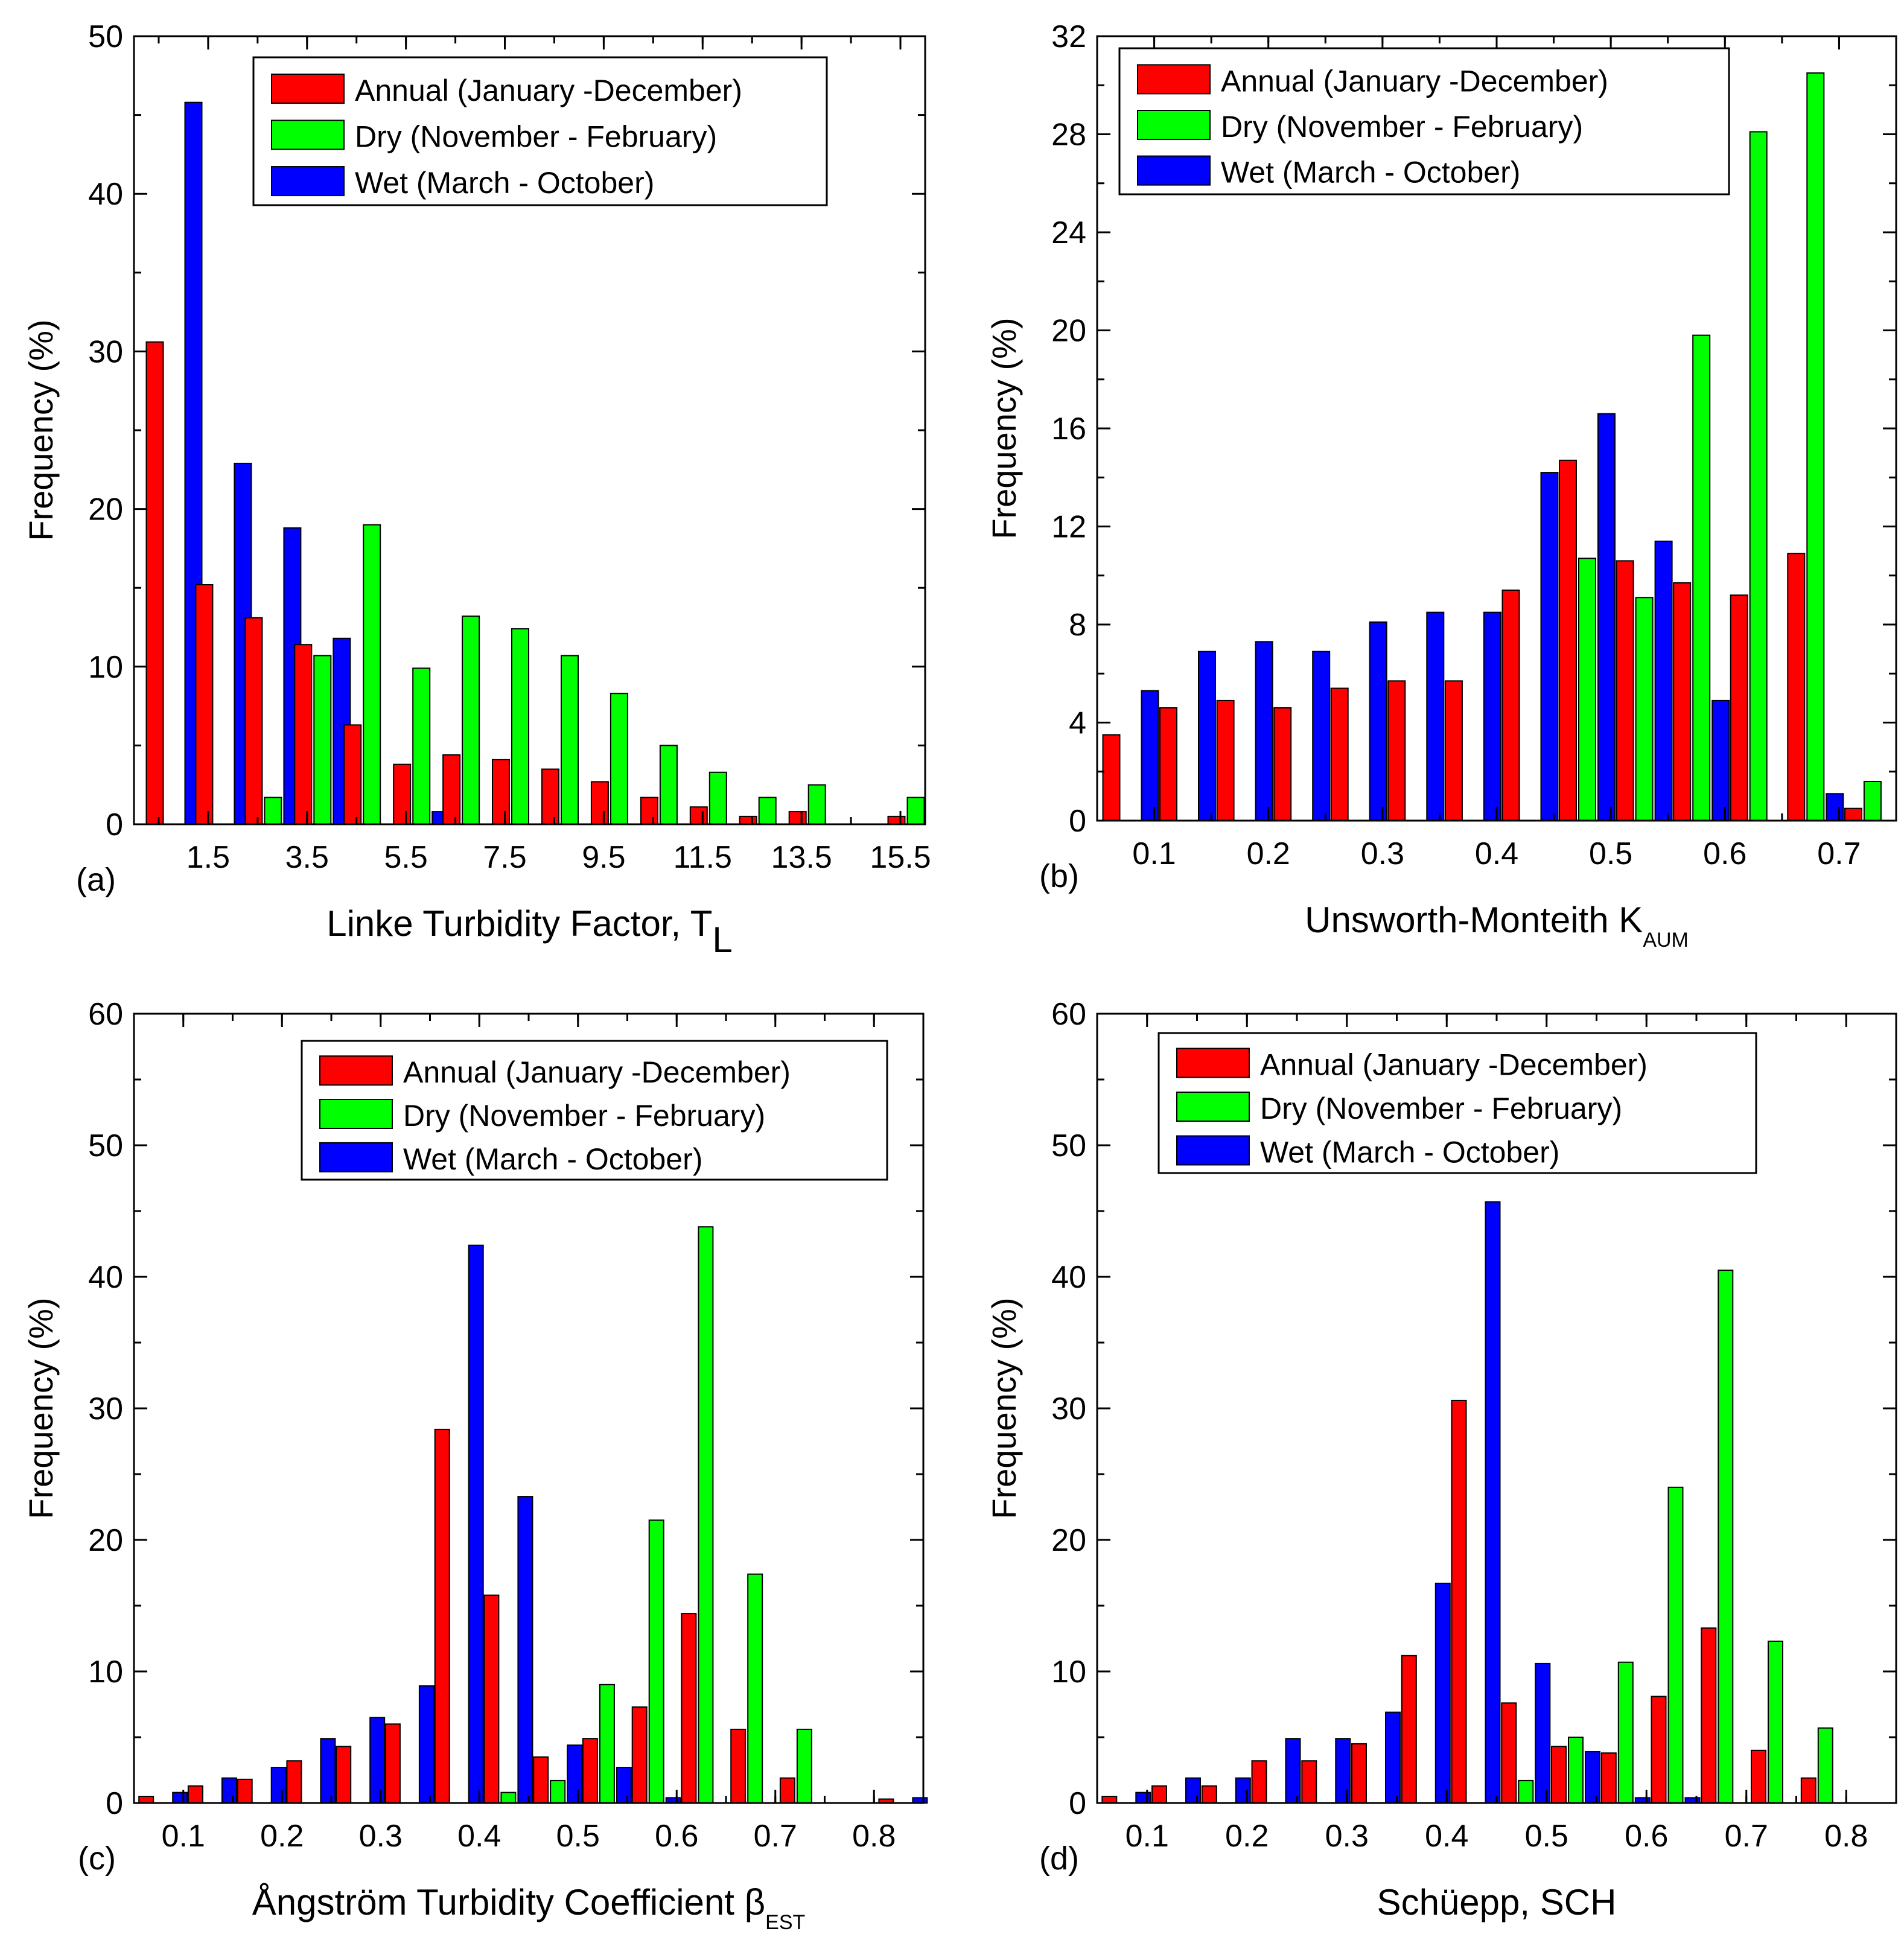 The height and width of the screenshot is (1946, 1904). I want to click on y-tick-label: 10, so click(105, 668).